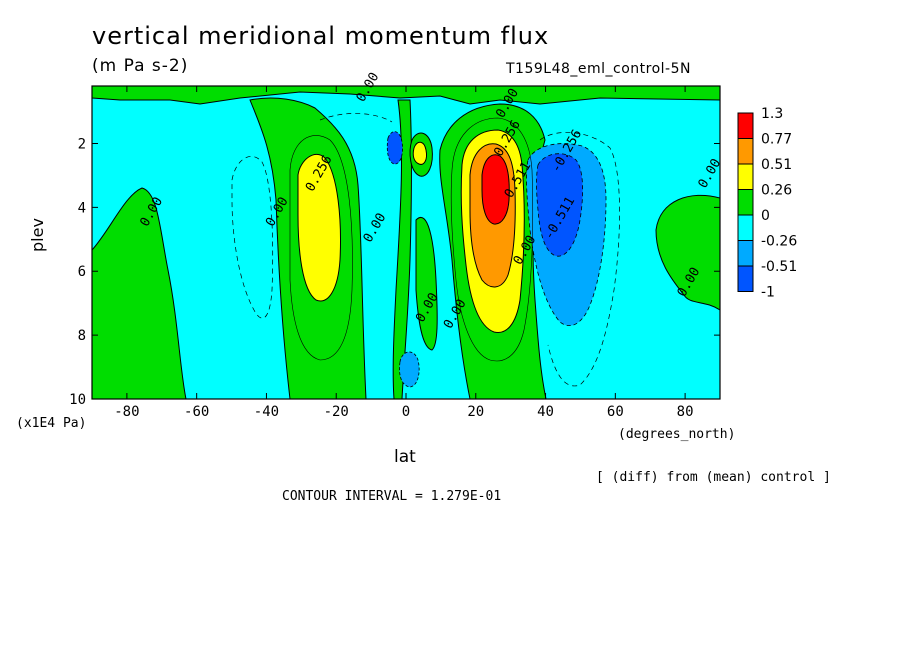 This screenshot has width=904, height=654. I want to click on contour-region-neg-eq-upper, so click(394, 148).